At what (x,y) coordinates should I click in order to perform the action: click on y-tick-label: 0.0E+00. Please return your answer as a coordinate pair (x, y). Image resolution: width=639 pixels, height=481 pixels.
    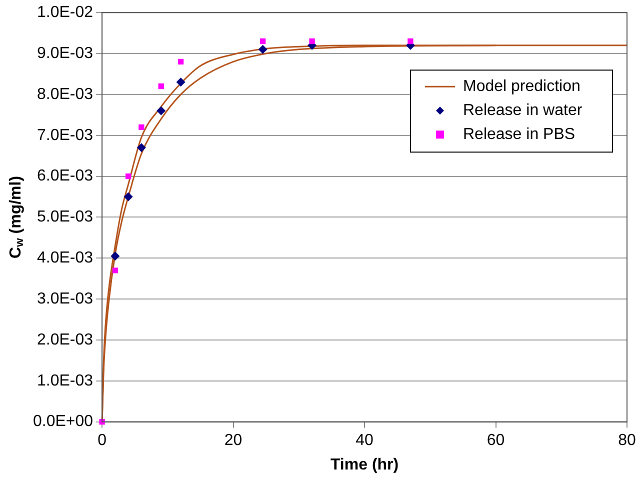
    Looking at the image, I should click on (63, 421).